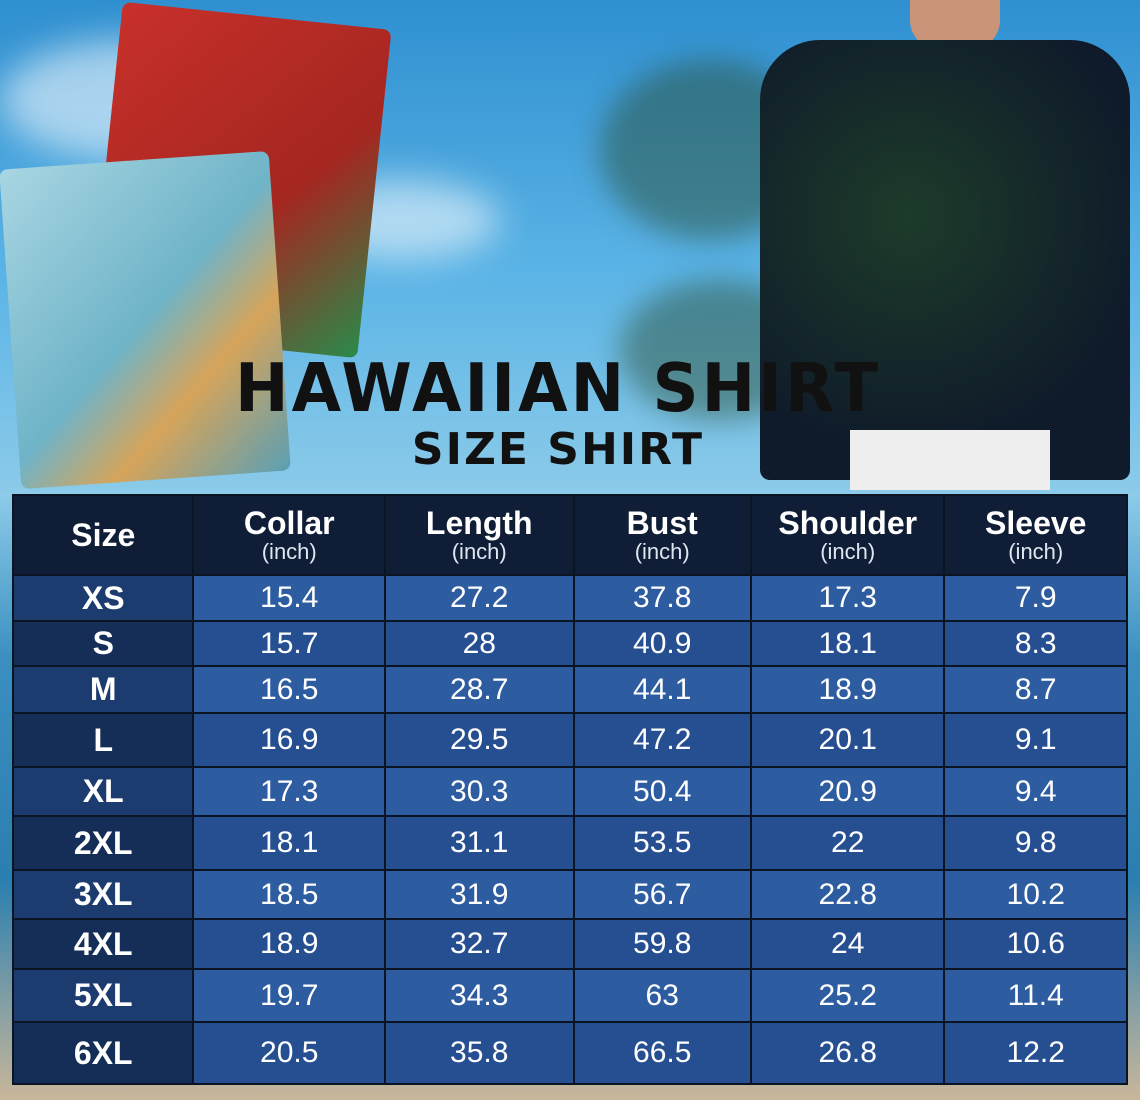 This screenshot has width=1140, height=1100. Describe the element at coordinates (289, 995) in the screenshot. I see `measurement-cell-collar: 19.7` at that location.